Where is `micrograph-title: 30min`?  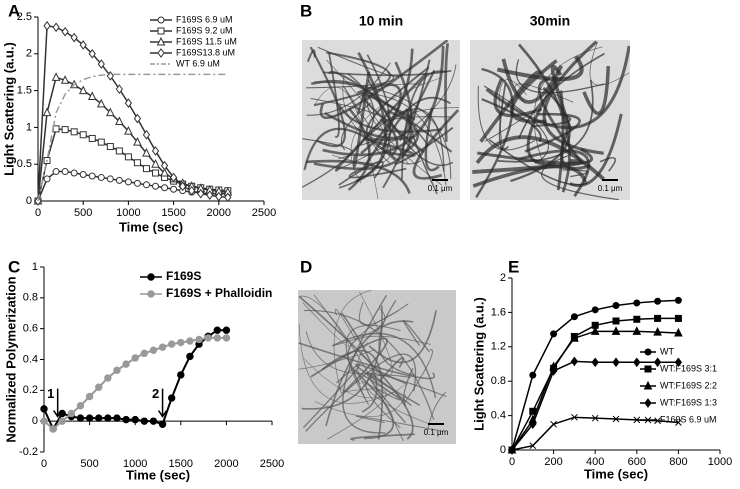
micrograph-title: 30min is located at coordinates (550, 21).